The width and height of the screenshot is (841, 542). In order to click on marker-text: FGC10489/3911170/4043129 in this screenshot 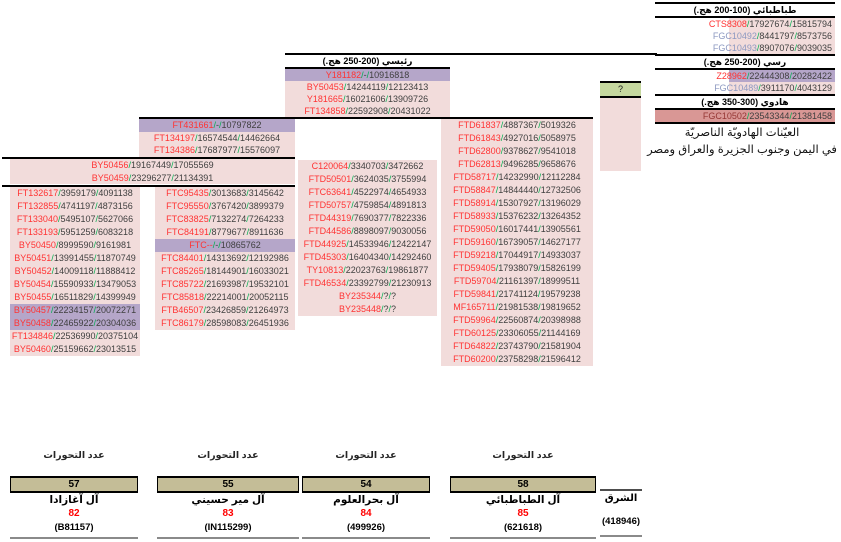, I will do `click(773, 88)`.